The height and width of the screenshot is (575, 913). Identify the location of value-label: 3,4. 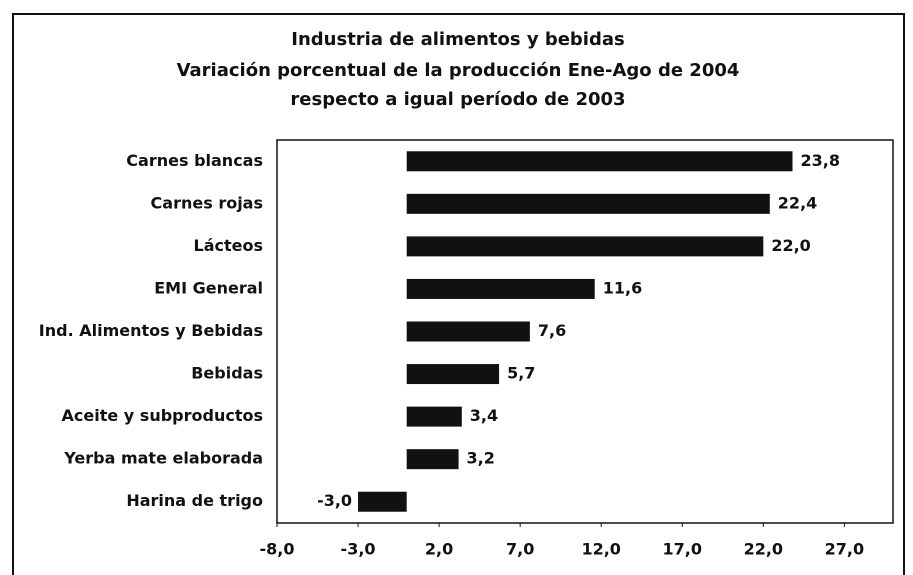
(484, 415).